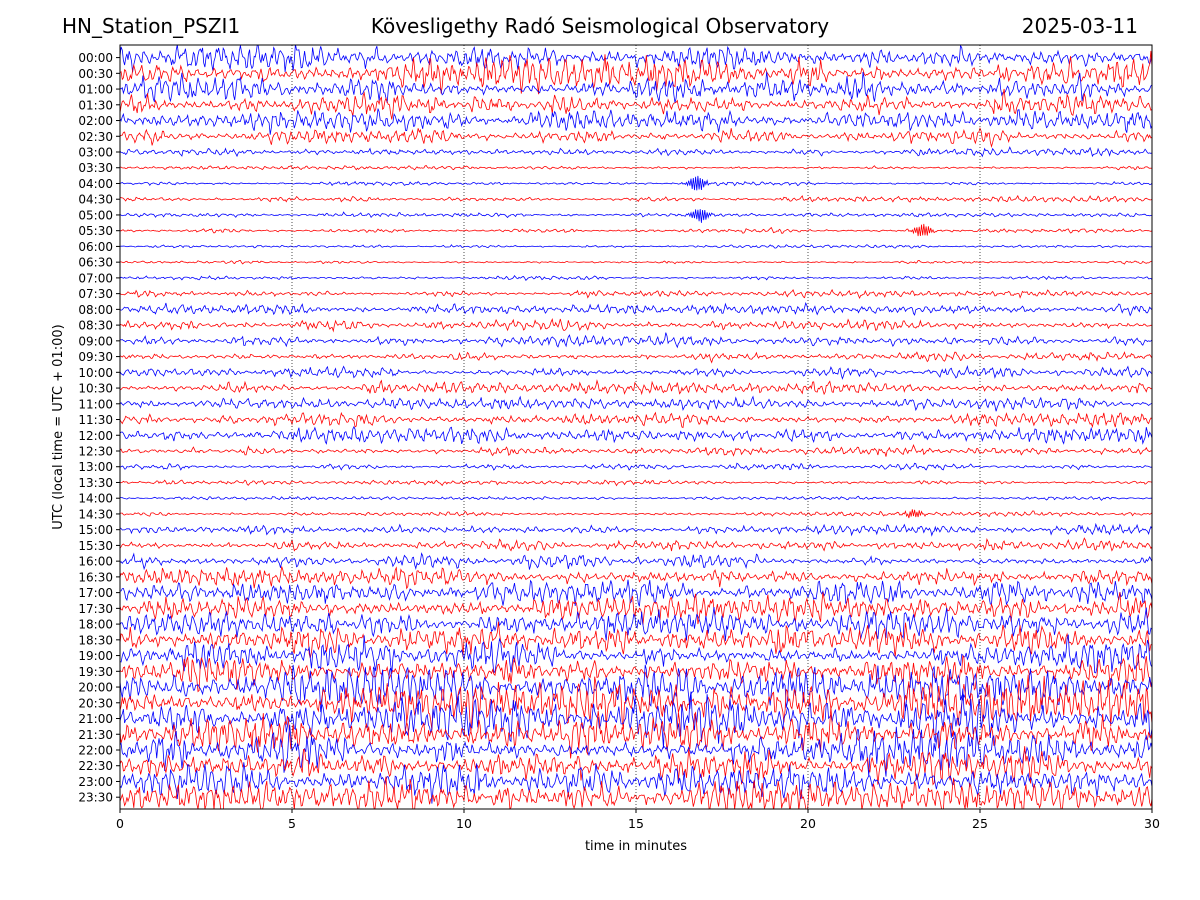 The image size is (1200, 900). Describe the element at coordinates (95, 530) in the screenshot. I see `row-label-1500: 15:00` at that location.